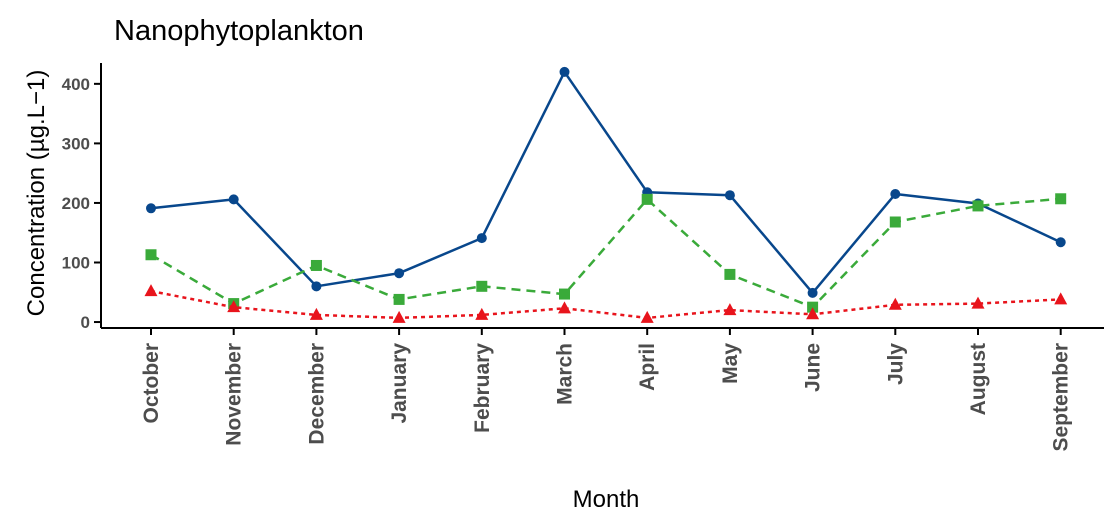 The width and height of the screenshot is (1111, 517). I want to click on x-axis-title: Month, so click(606, 499).